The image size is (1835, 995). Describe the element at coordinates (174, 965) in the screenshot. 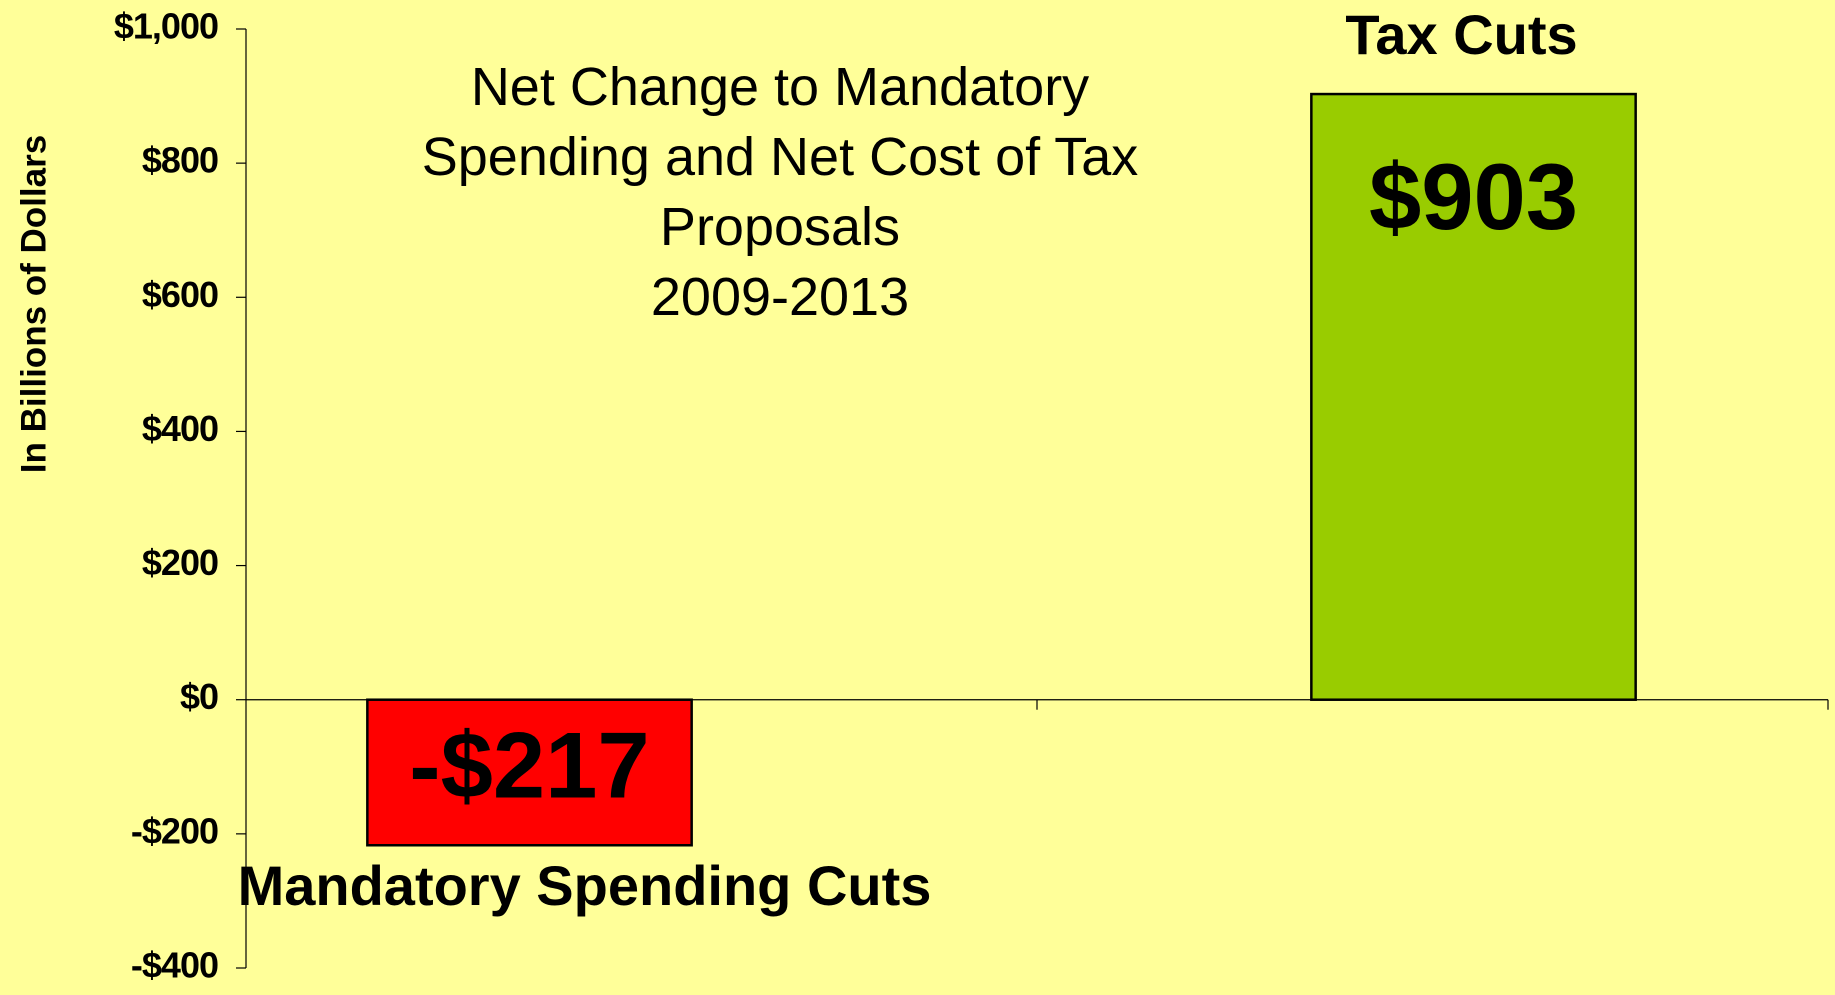

I see `y-tick-label: -$400` at that location.